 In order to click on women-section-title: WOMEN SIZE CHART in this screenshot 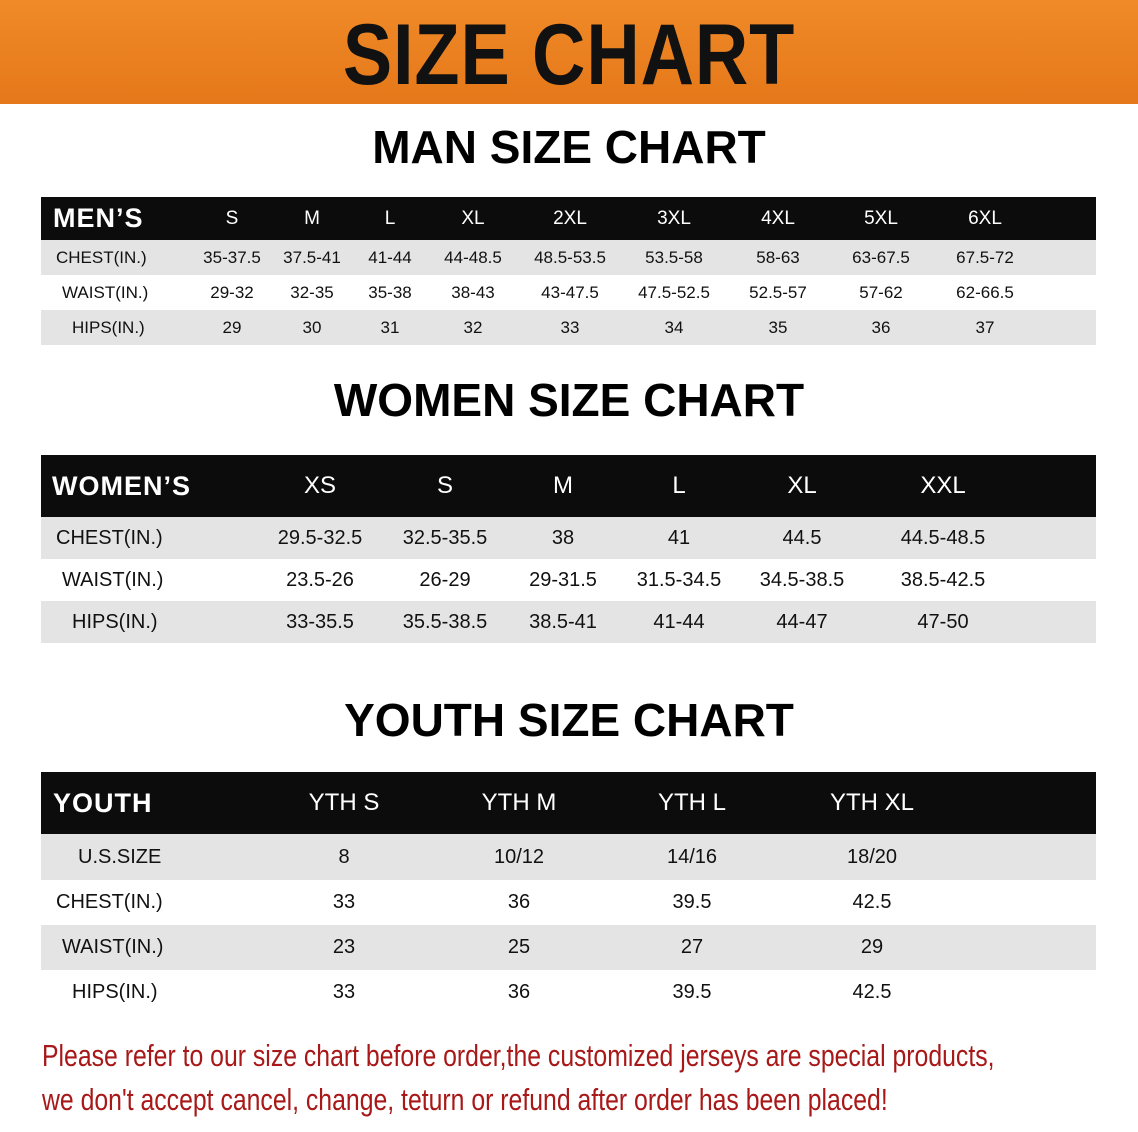, I will do `click(569, 400)`.